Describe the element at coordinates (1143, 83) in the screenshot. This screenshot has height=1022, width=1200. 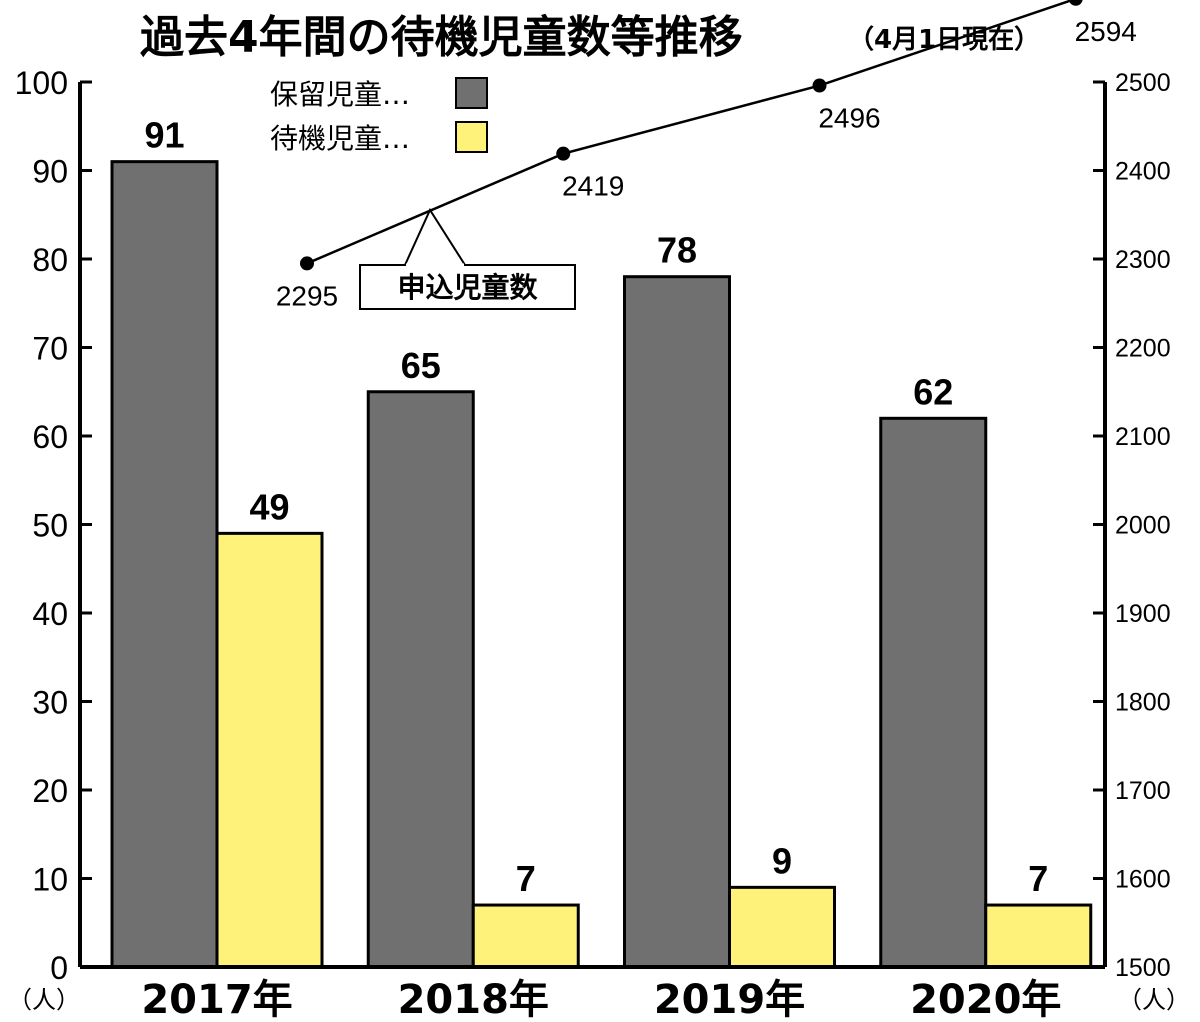
I see `right-tick-label: 2500` at that location.